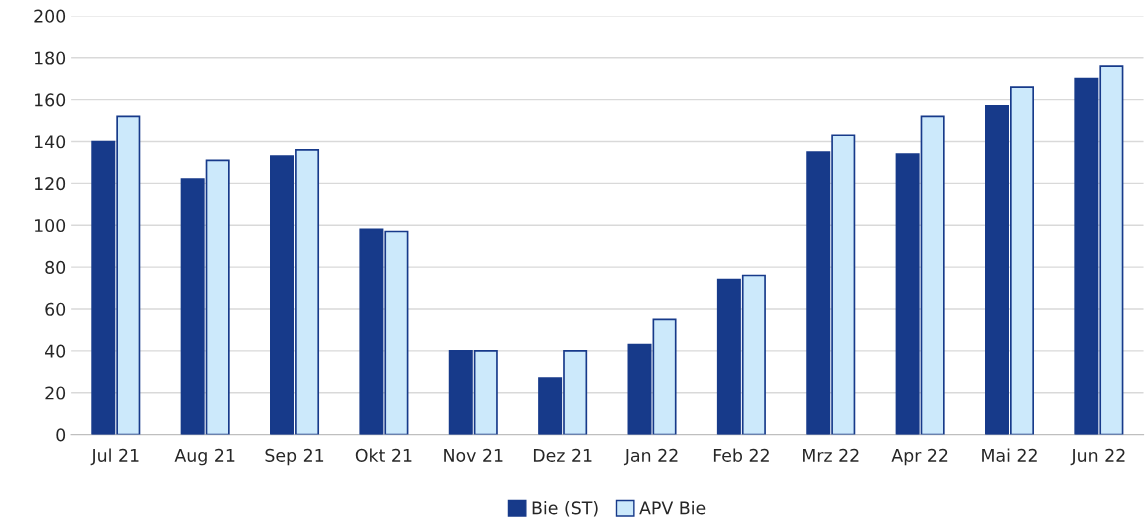  What do you see at coordinates (55, 309) in the screenshot?
I see `y-tick-label: 60` at bounding box center [55, 309].